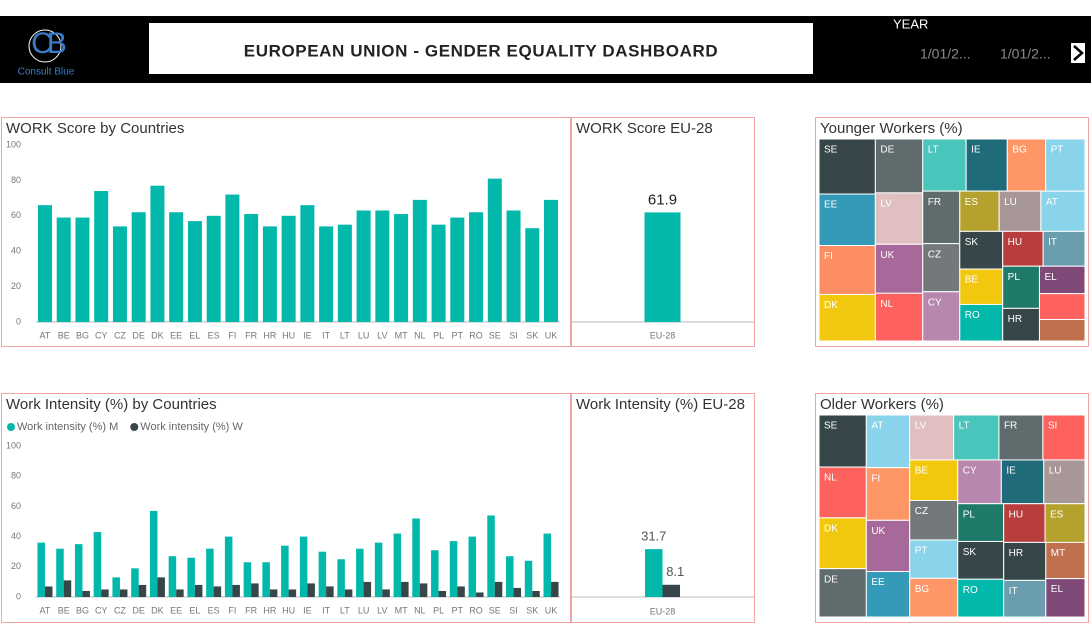 This screenshot has width=1091, height=632. Describe the element at coordinates (1019, 150) in the screenshot. I see `tile-label: BG` at that location.